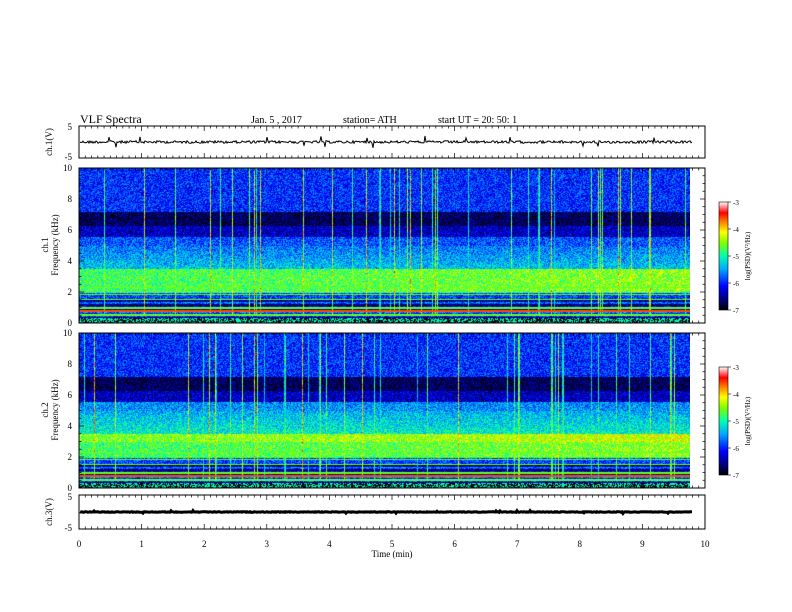 This screenshot has height=612, width=792. I want to click on ch1-spectrogram-ytick-label: 2, so click(70, 292).